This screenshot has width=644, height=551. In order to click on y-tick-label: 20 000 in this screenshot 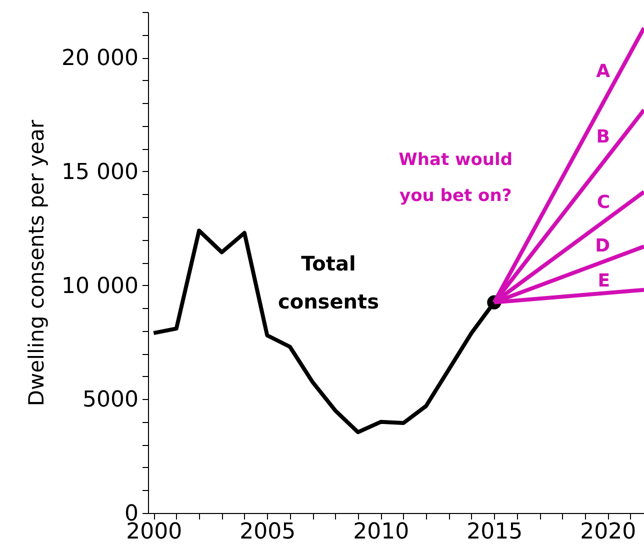, I will do `click(100, 59)`.